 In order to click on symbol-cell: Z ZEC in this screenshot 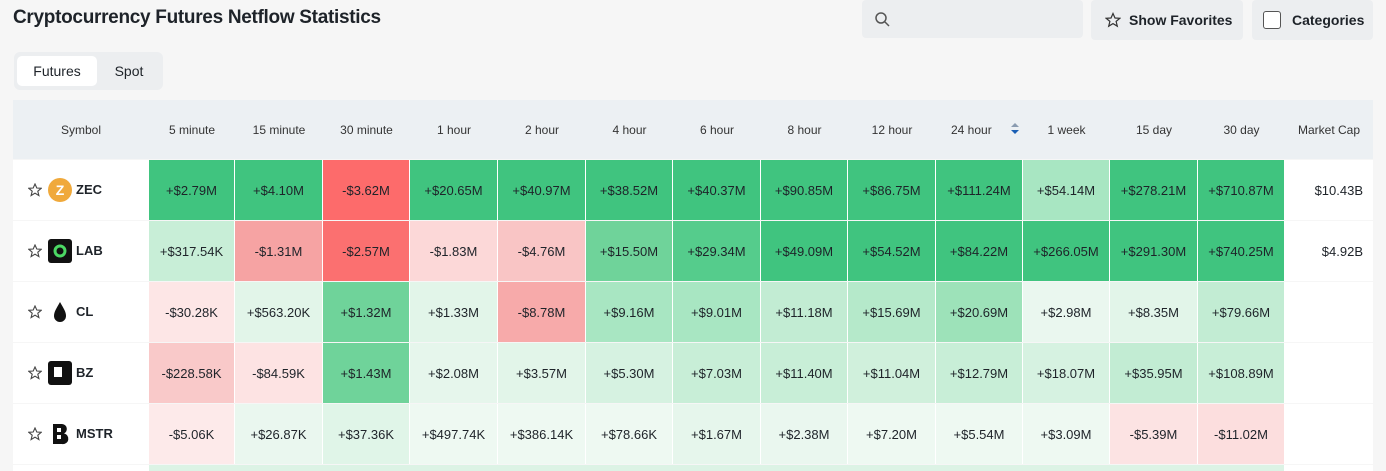, I will do `click(81, 190)`.